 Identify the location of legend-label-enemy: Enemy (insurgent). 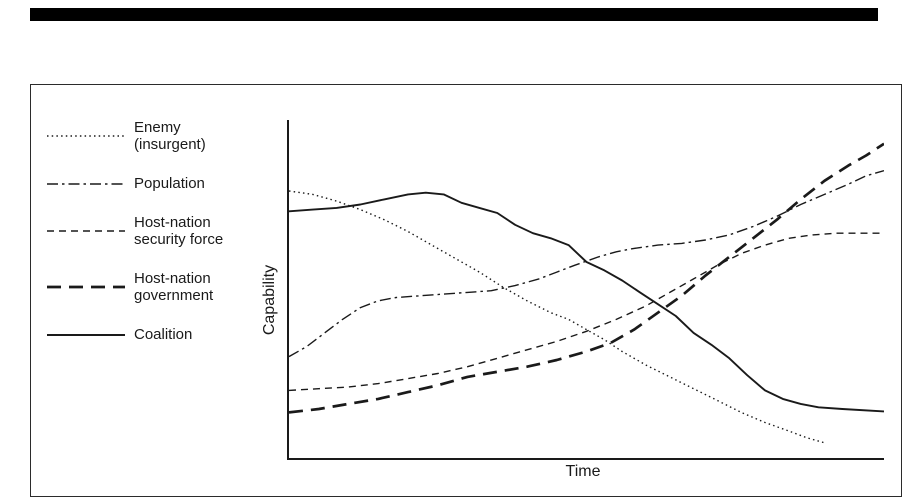
(170, 136).